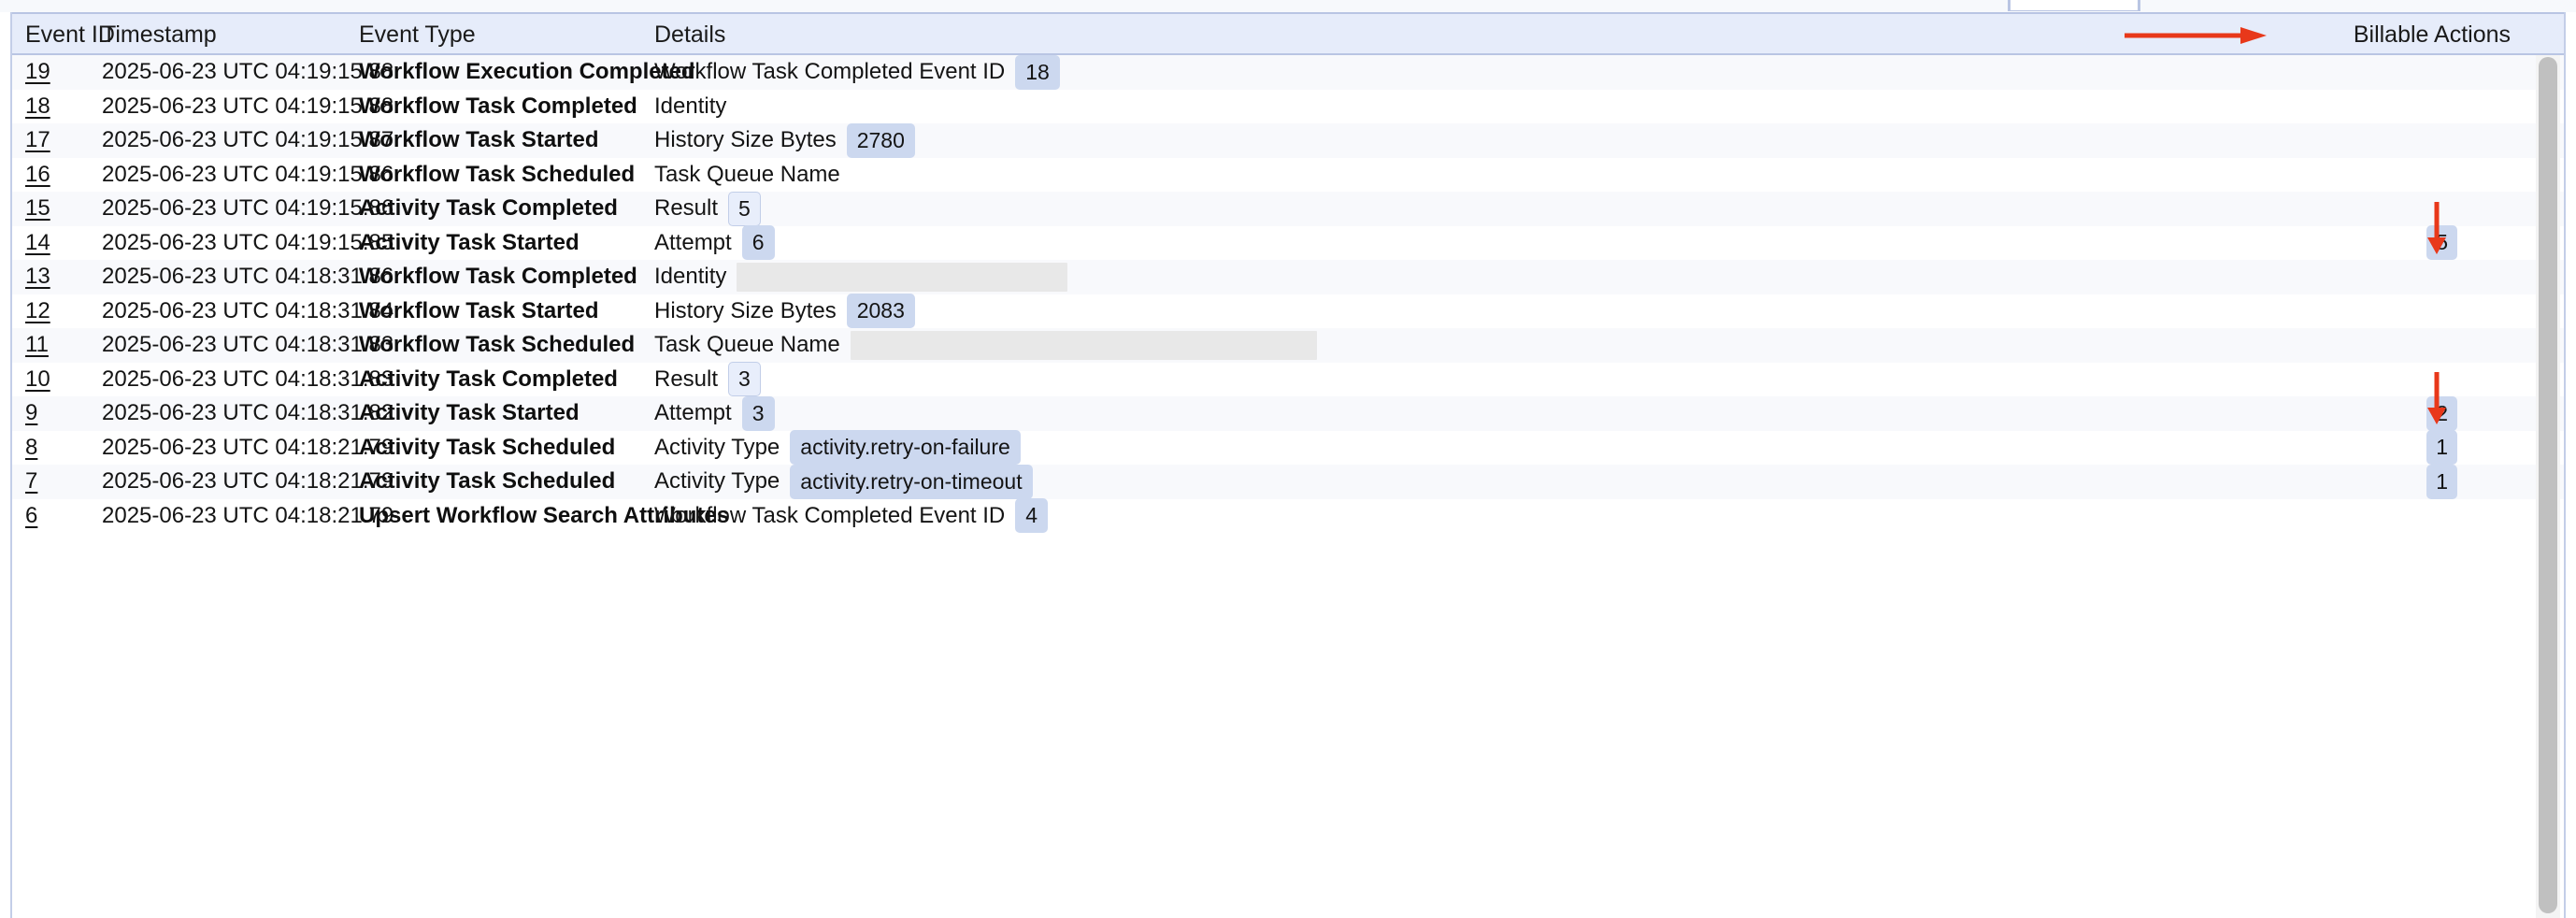 The image size is (2576, 918). Describe the element at coordinates (417, 35) in the screenshot. I see `column-header-event-type: Event Type` at that location.